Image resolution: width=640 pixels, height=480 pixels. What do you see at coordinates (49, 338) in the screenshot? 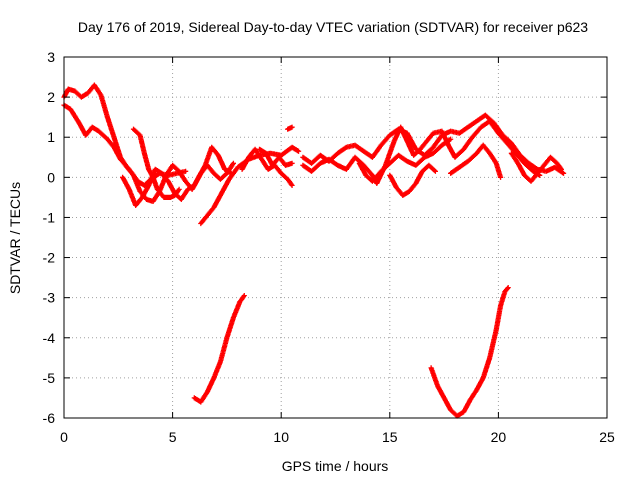
I see `y-tick-label: -4` at bounding box center [49, 338].